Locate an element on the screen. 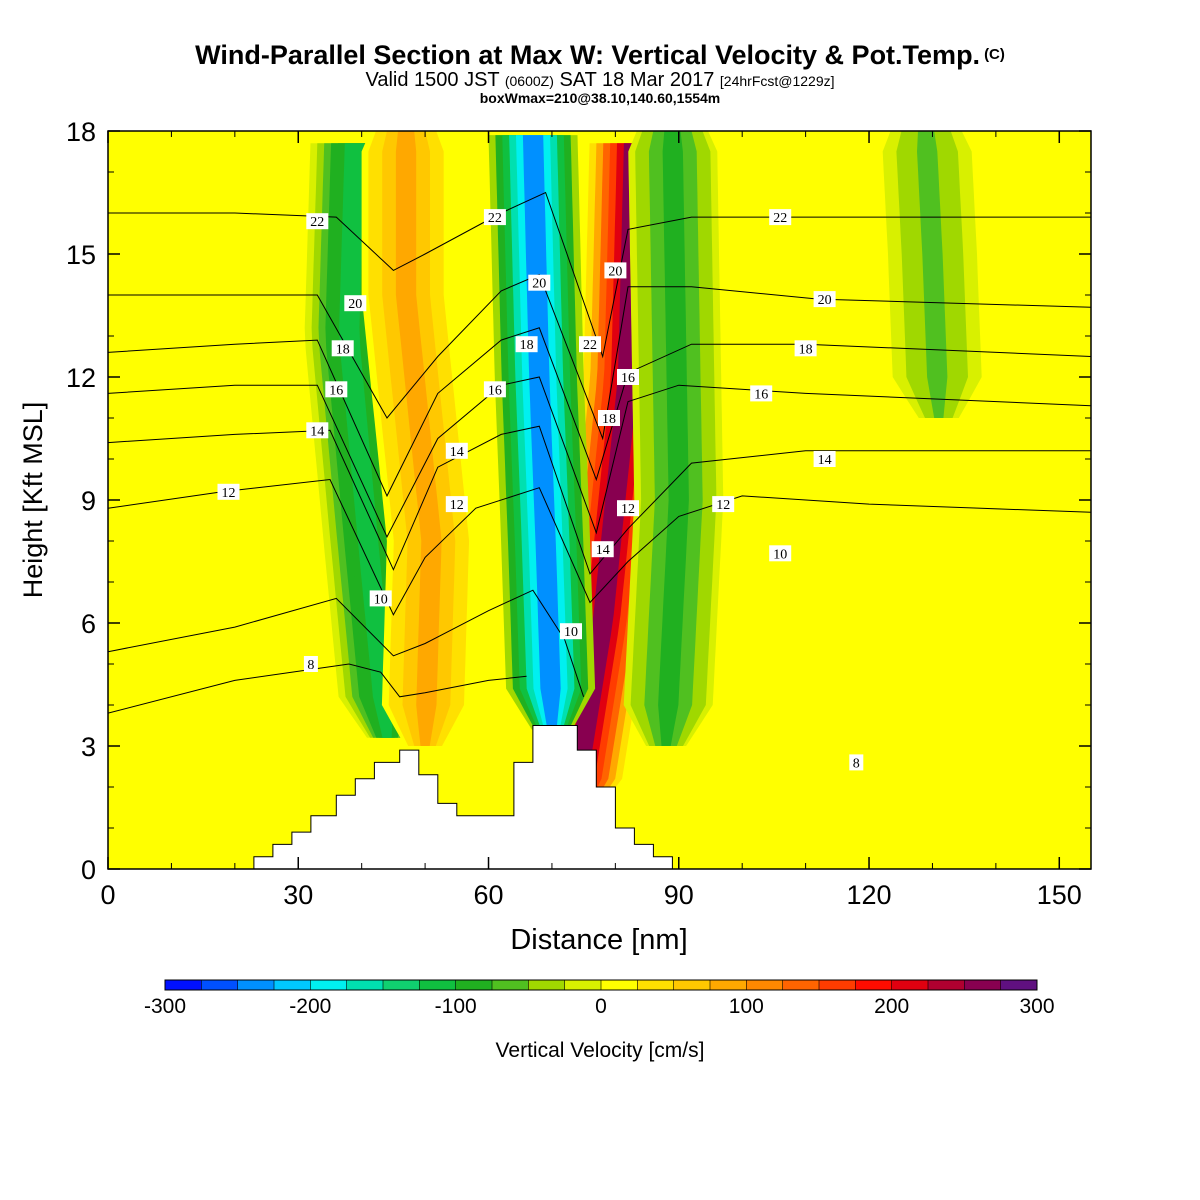  x-tick-label: 120 is located at coordinates (869, 895).